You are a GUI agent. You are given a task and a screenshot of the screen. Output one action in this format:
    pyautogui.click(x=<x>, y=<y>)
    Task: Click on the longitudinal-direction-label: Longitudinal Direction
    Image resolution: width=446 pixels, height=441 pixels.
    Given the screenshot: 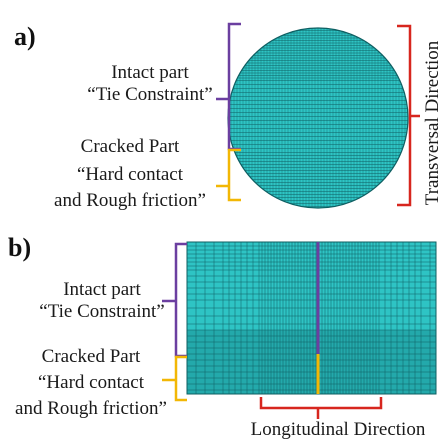 What is the action you would take?
    pyautogui.click(x=338, y=429)
    